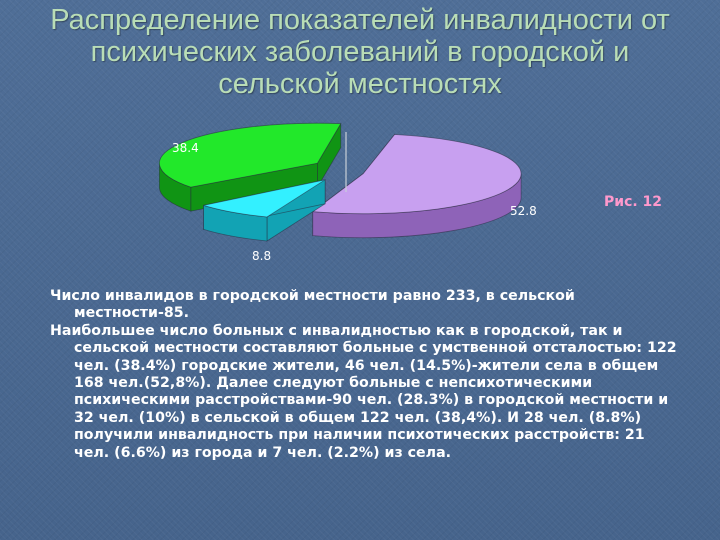 Image resolution: width=720 pixels, height=540 pixels. I want to click on pie-chart: 52.8 8.8 38.4, so click(348, 192).